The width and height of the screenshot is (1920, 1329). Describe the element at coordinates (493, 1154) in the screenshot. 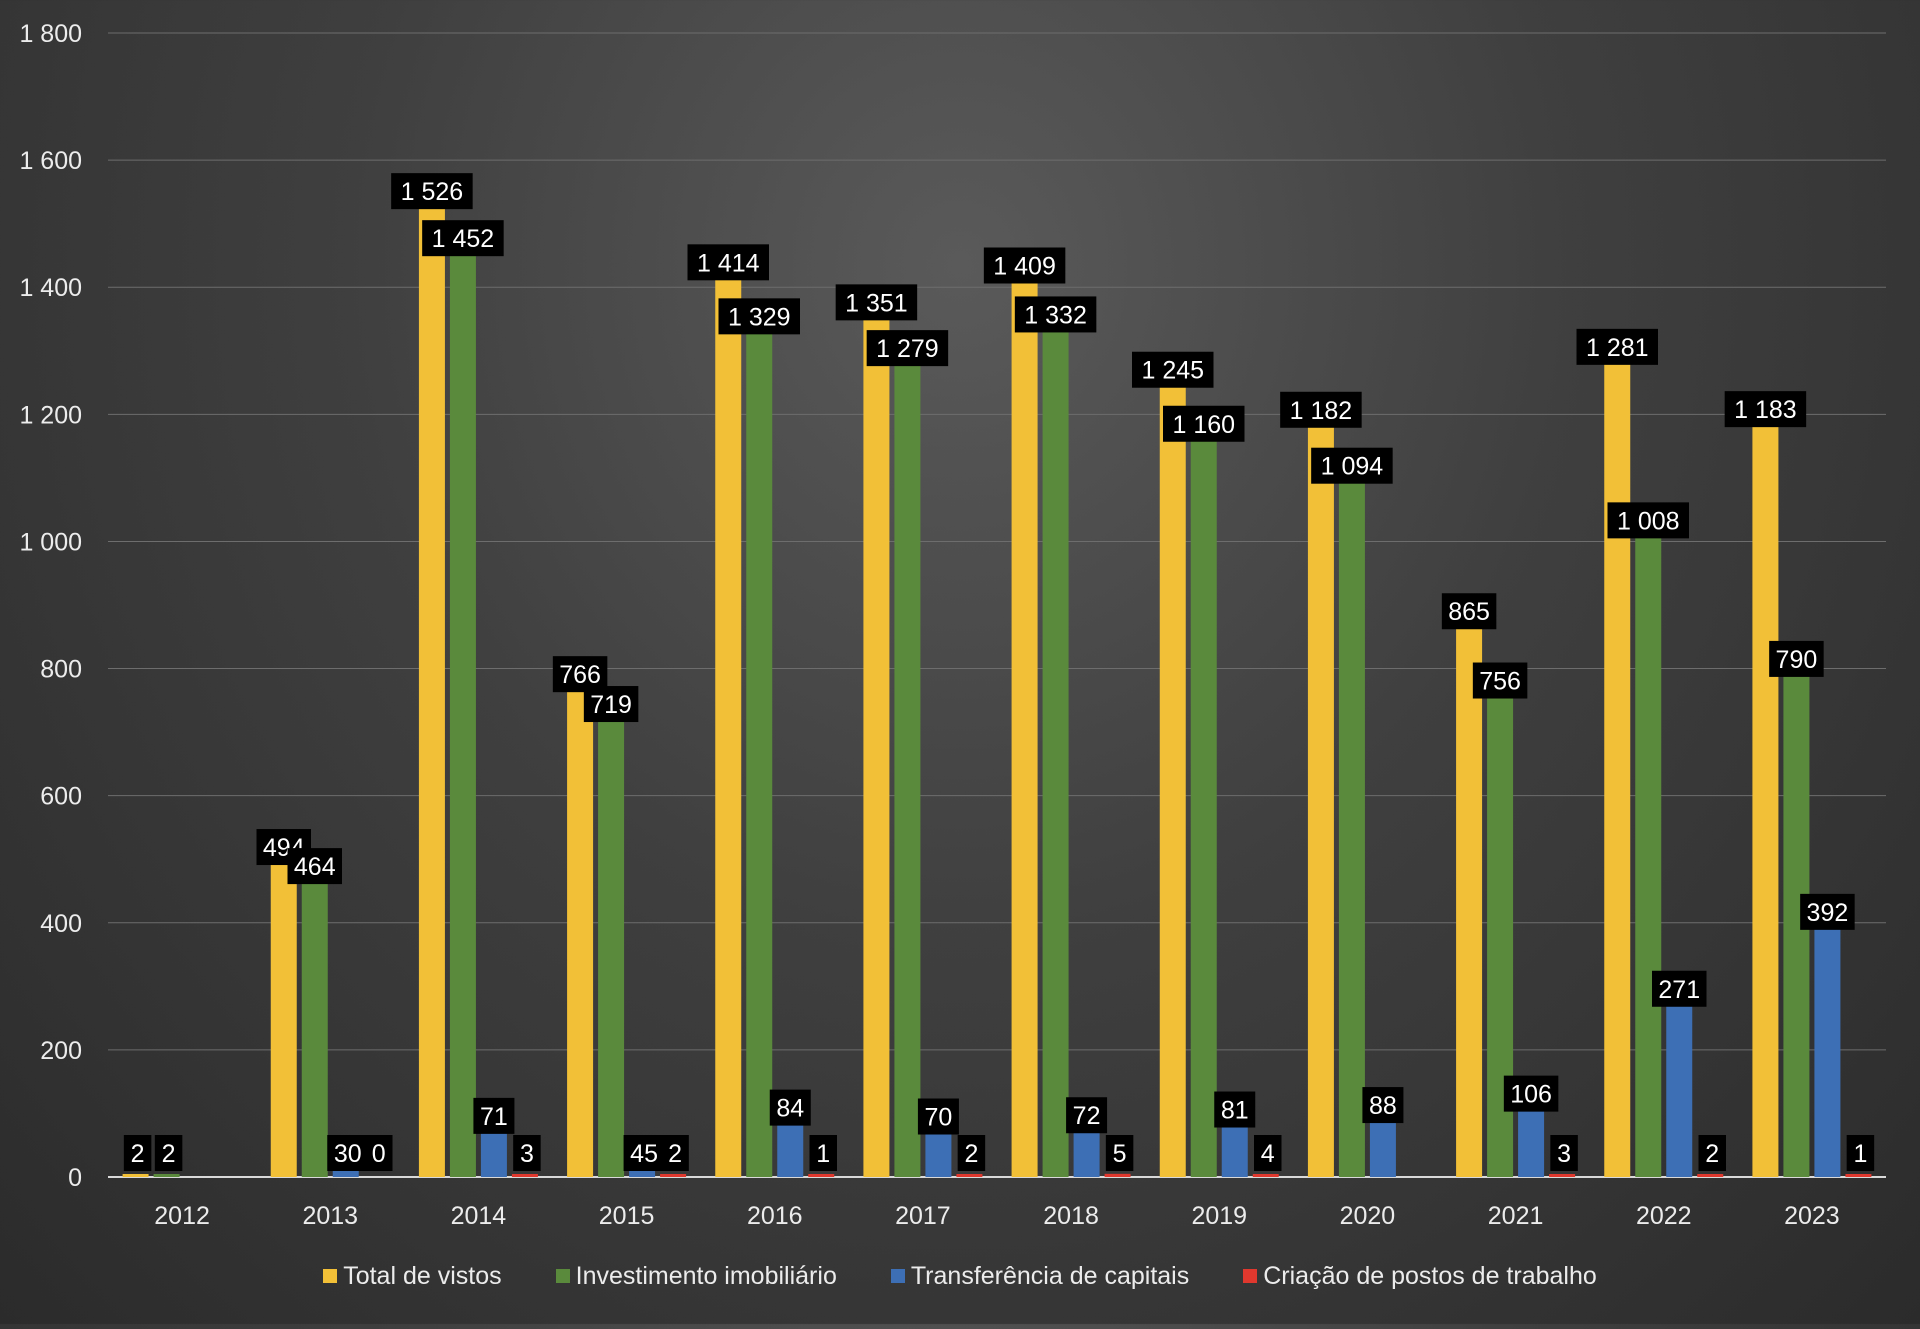

I see `bar-transfer-ncia-de-capitais-2014` at that location.